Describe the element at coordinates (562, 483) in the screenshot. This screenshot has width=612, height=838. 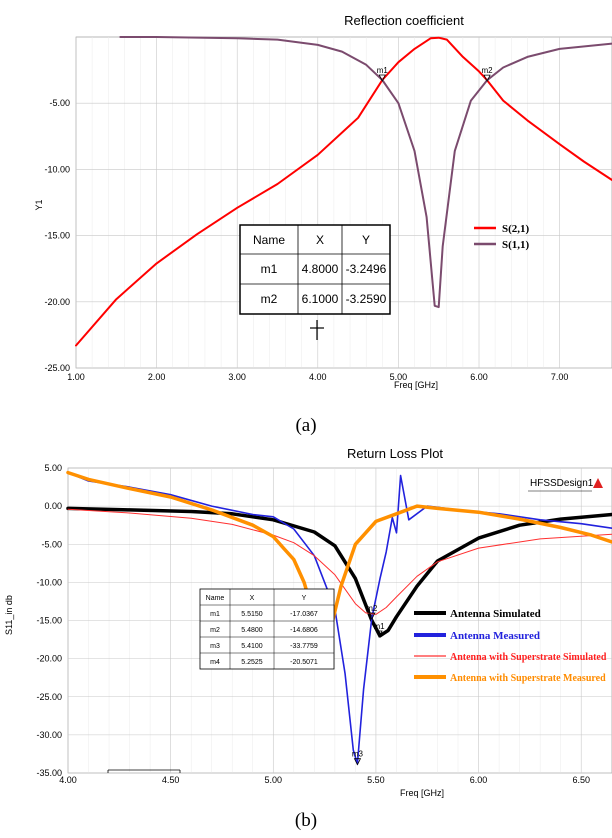
I see `badge-label: HFSSDesign1` at that location.